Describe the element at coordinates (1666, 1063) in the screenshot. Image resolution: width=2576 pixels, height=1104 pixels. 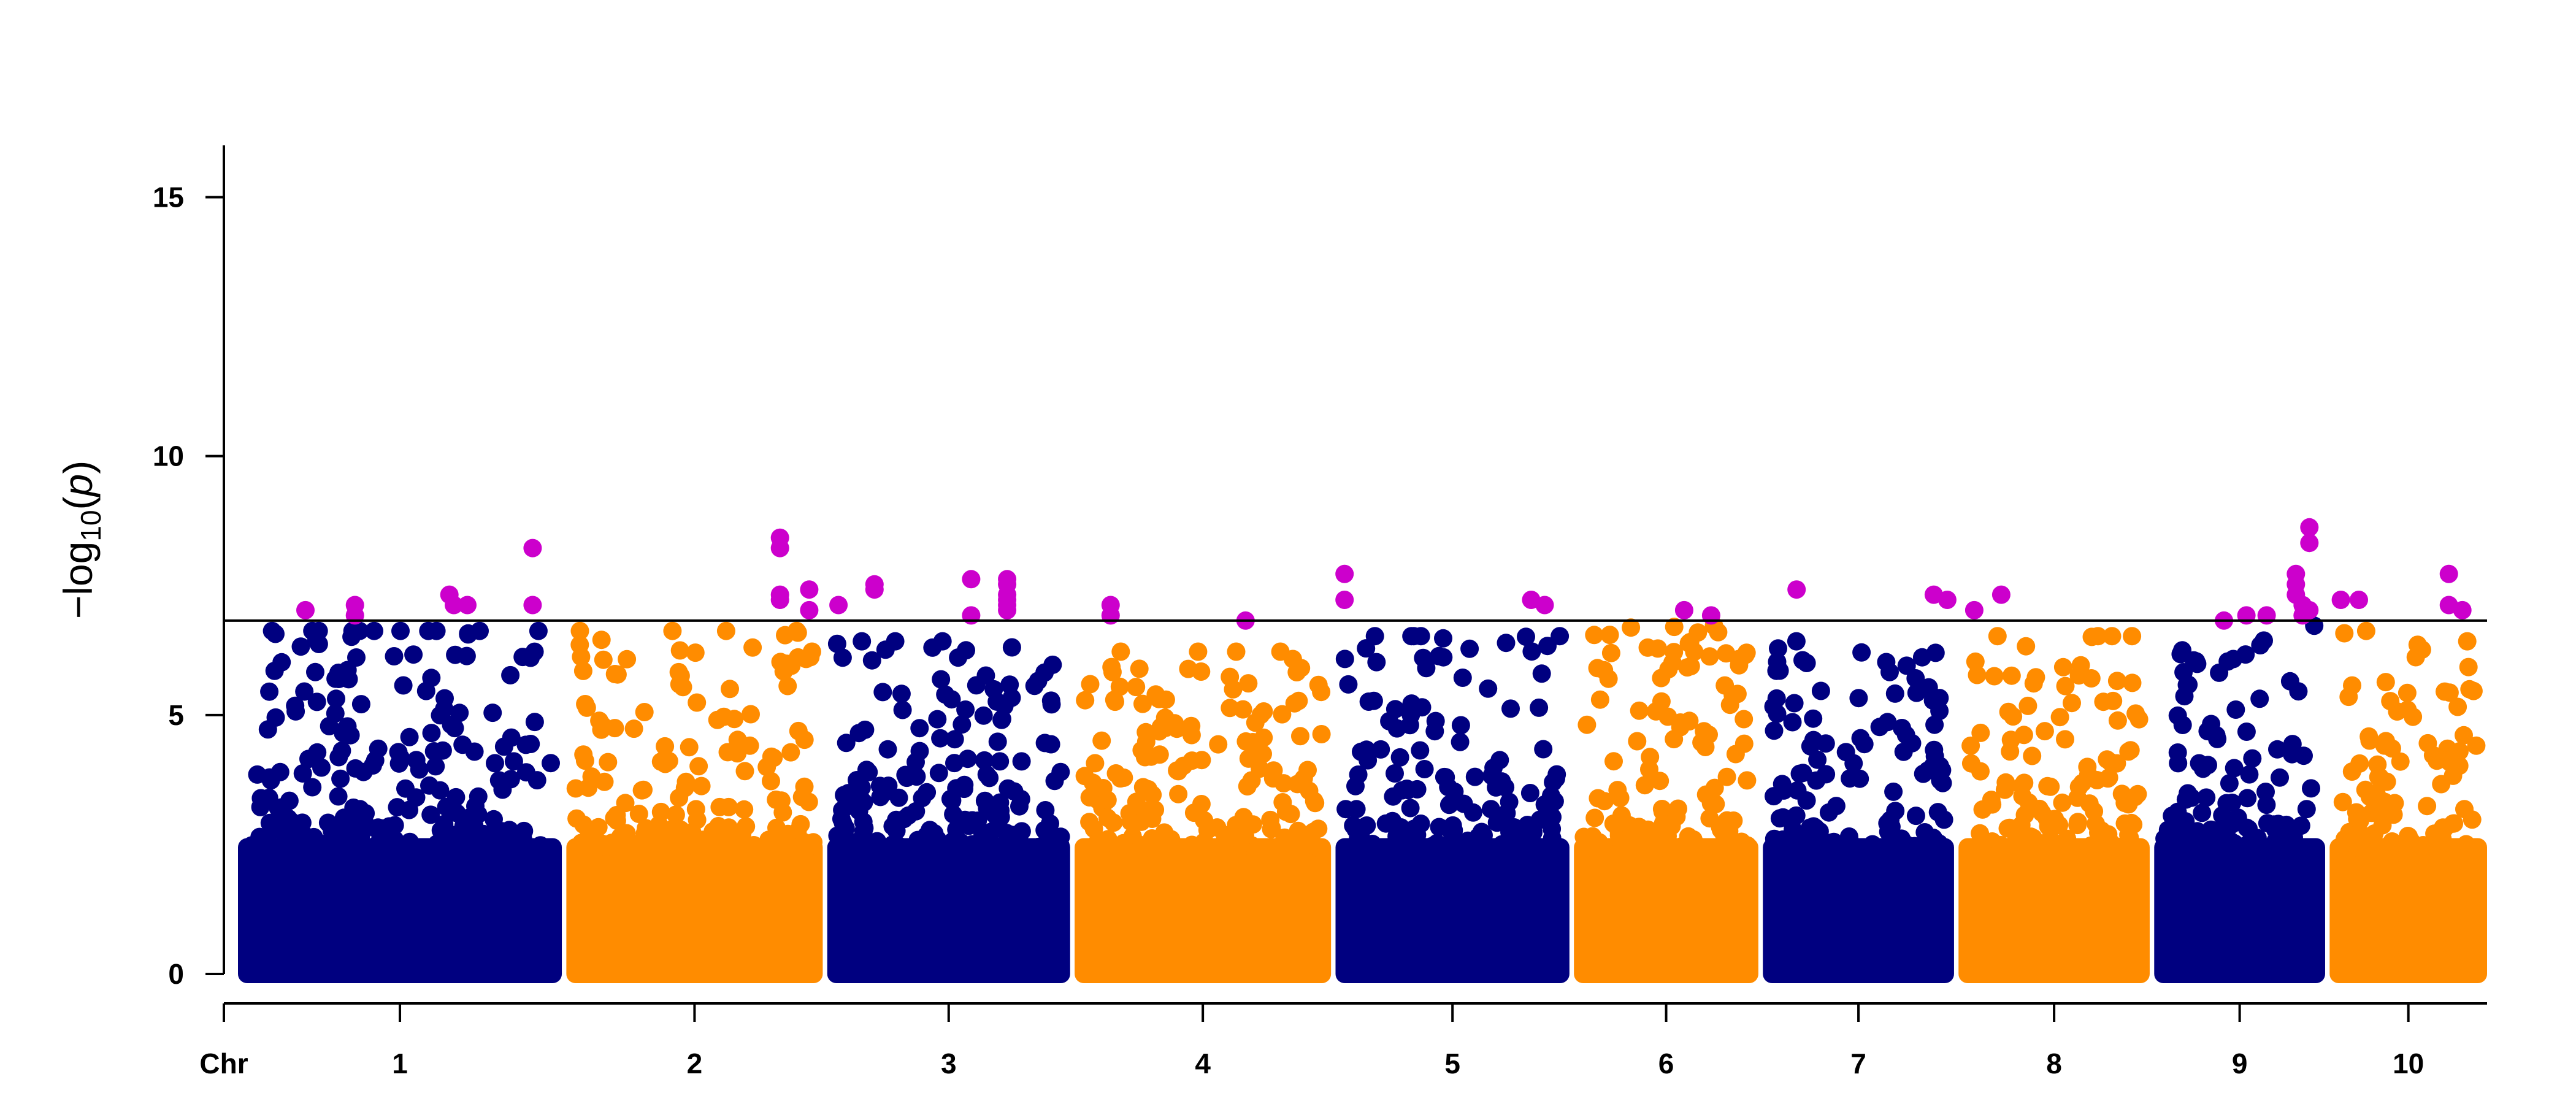
I see `x-tick-label: 6` at that location.